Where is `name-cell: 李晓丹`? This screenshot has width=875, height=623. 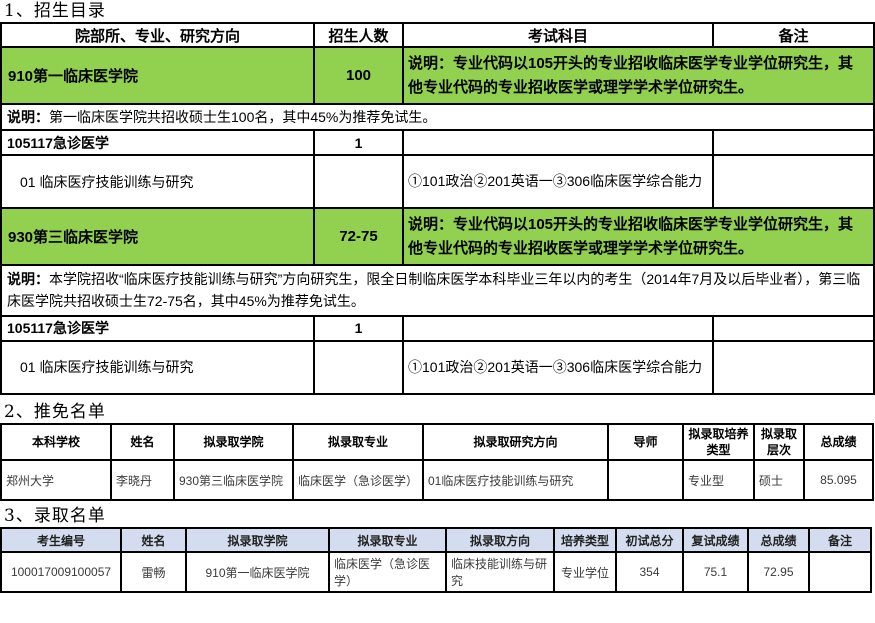 name-cell: 李晓丹 is located at coordinates (142, 480).